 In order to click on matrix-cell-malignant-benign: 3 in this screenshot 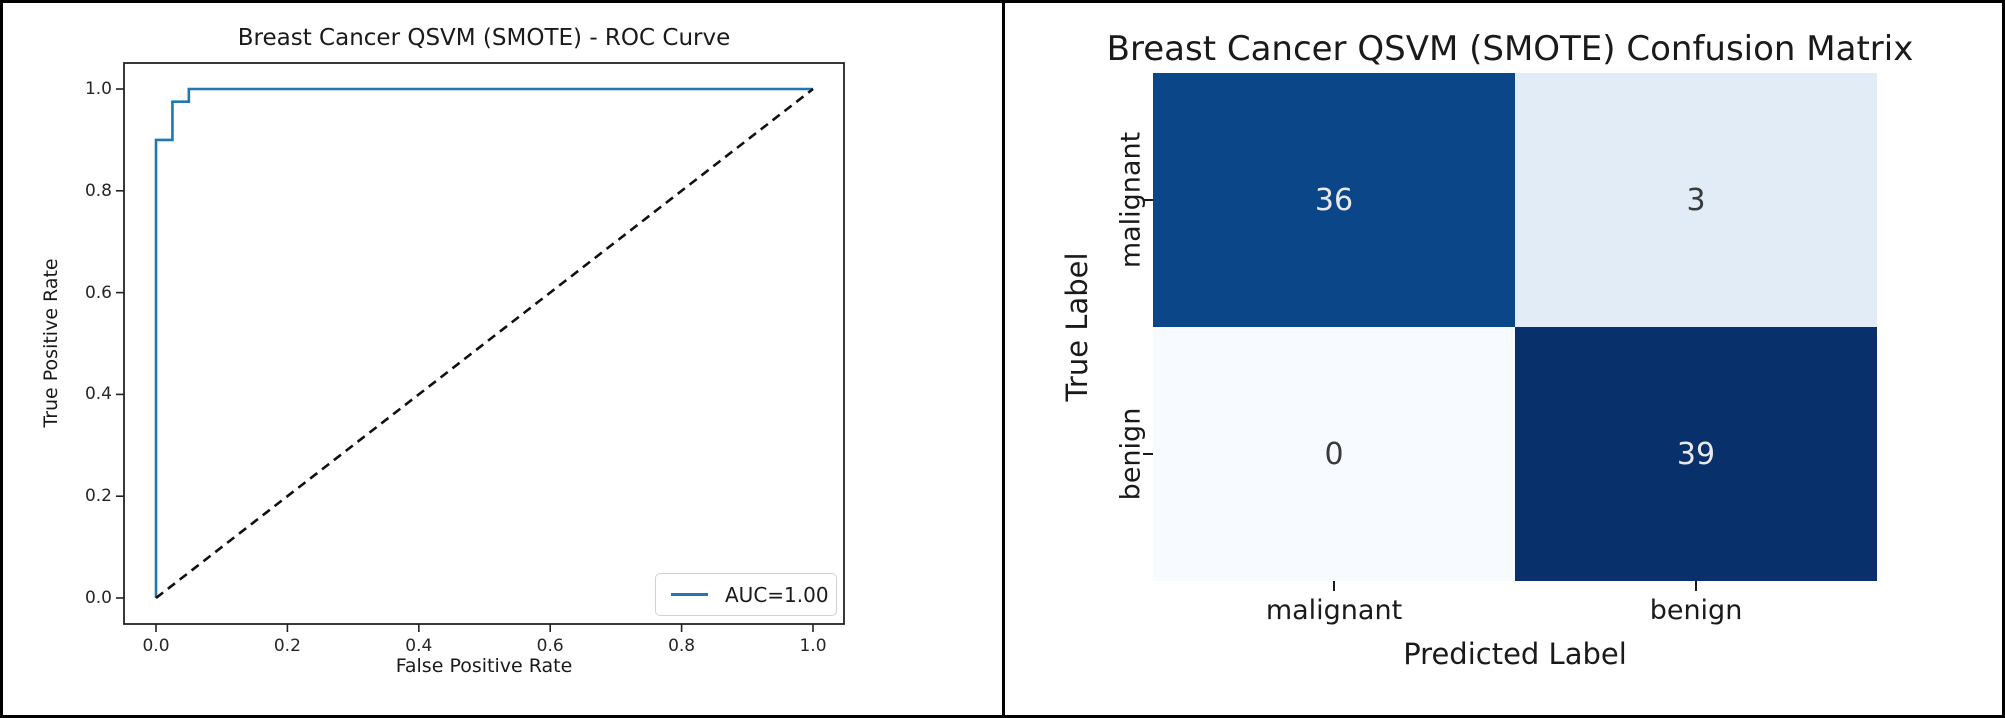, I will do `click(1696, 200)`.